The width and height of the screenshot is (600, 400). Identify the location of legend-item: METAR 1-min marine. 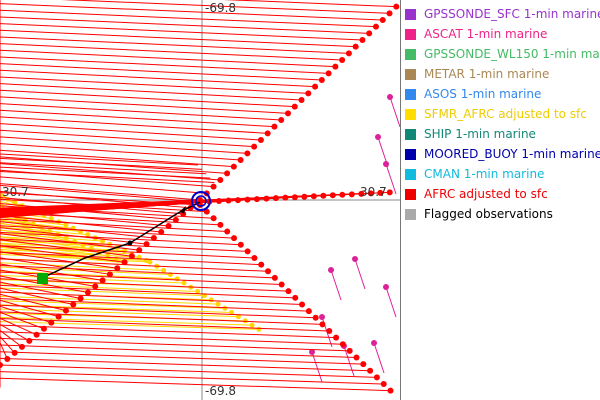
(502, 74).